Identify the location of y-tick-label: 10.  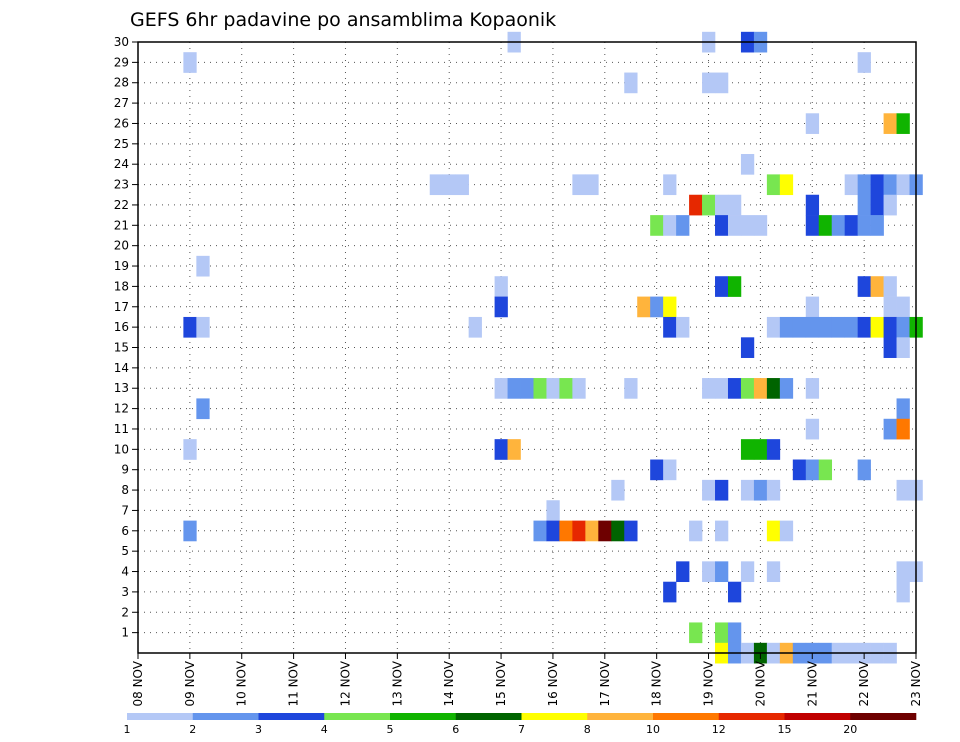
(121, 449).